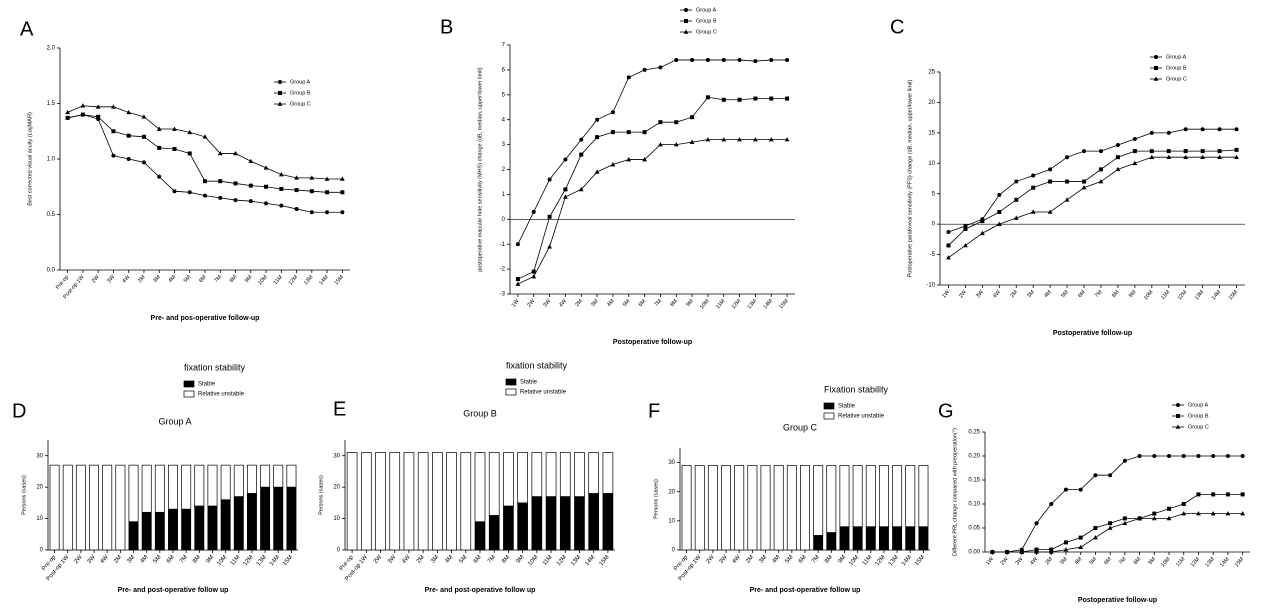 This screenshot has height=612, width=1268. What do you see at coordinates (997, 294) in the screenshot?
I see `x-tick-label: 4W` at bounding box center [997, 294].